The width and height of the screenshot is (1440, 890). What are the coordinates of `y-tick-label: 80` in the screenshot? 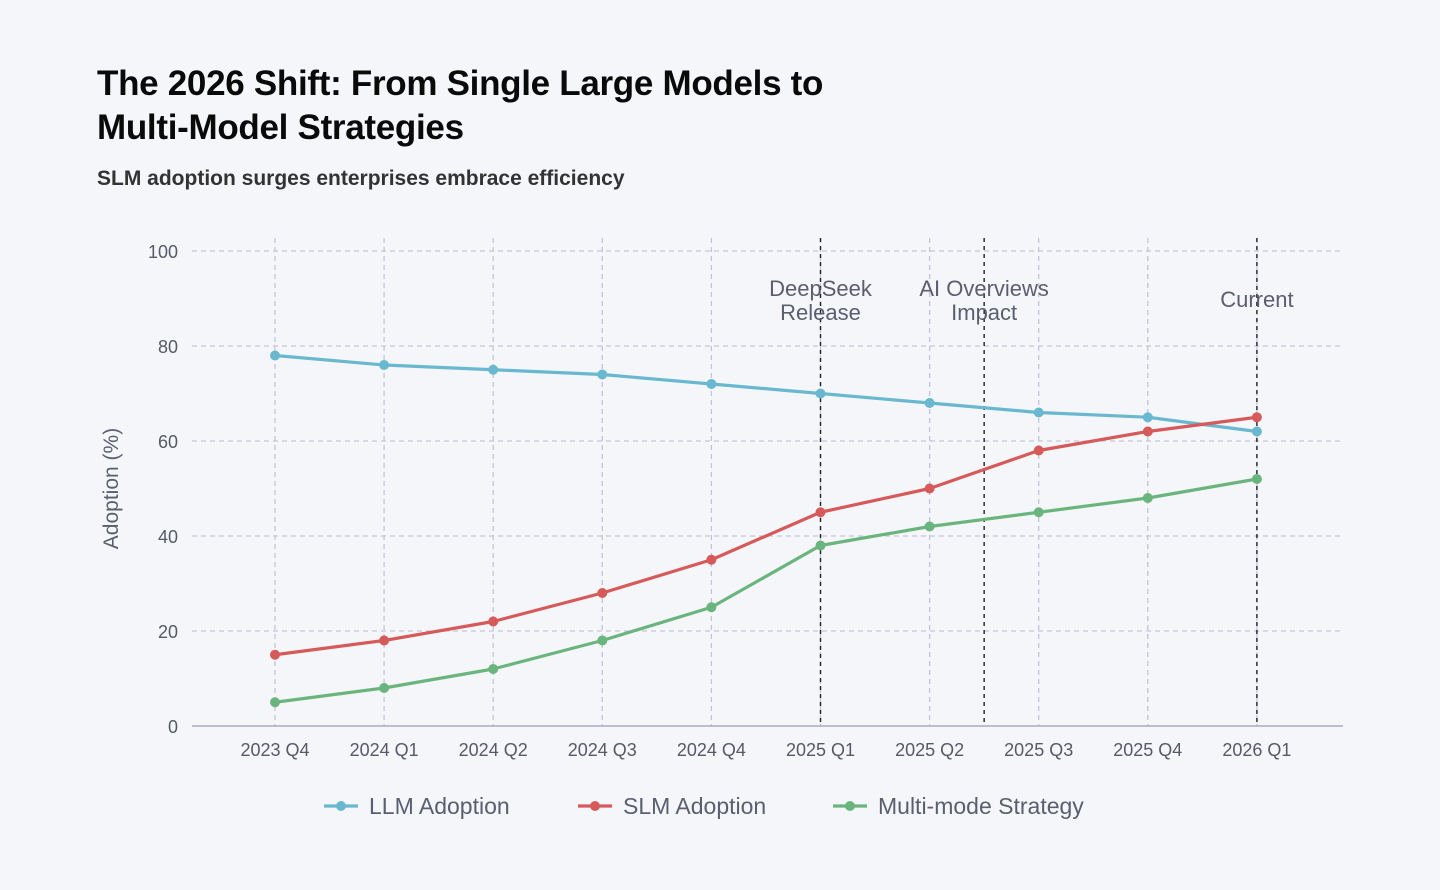 It's located at (168, 347).